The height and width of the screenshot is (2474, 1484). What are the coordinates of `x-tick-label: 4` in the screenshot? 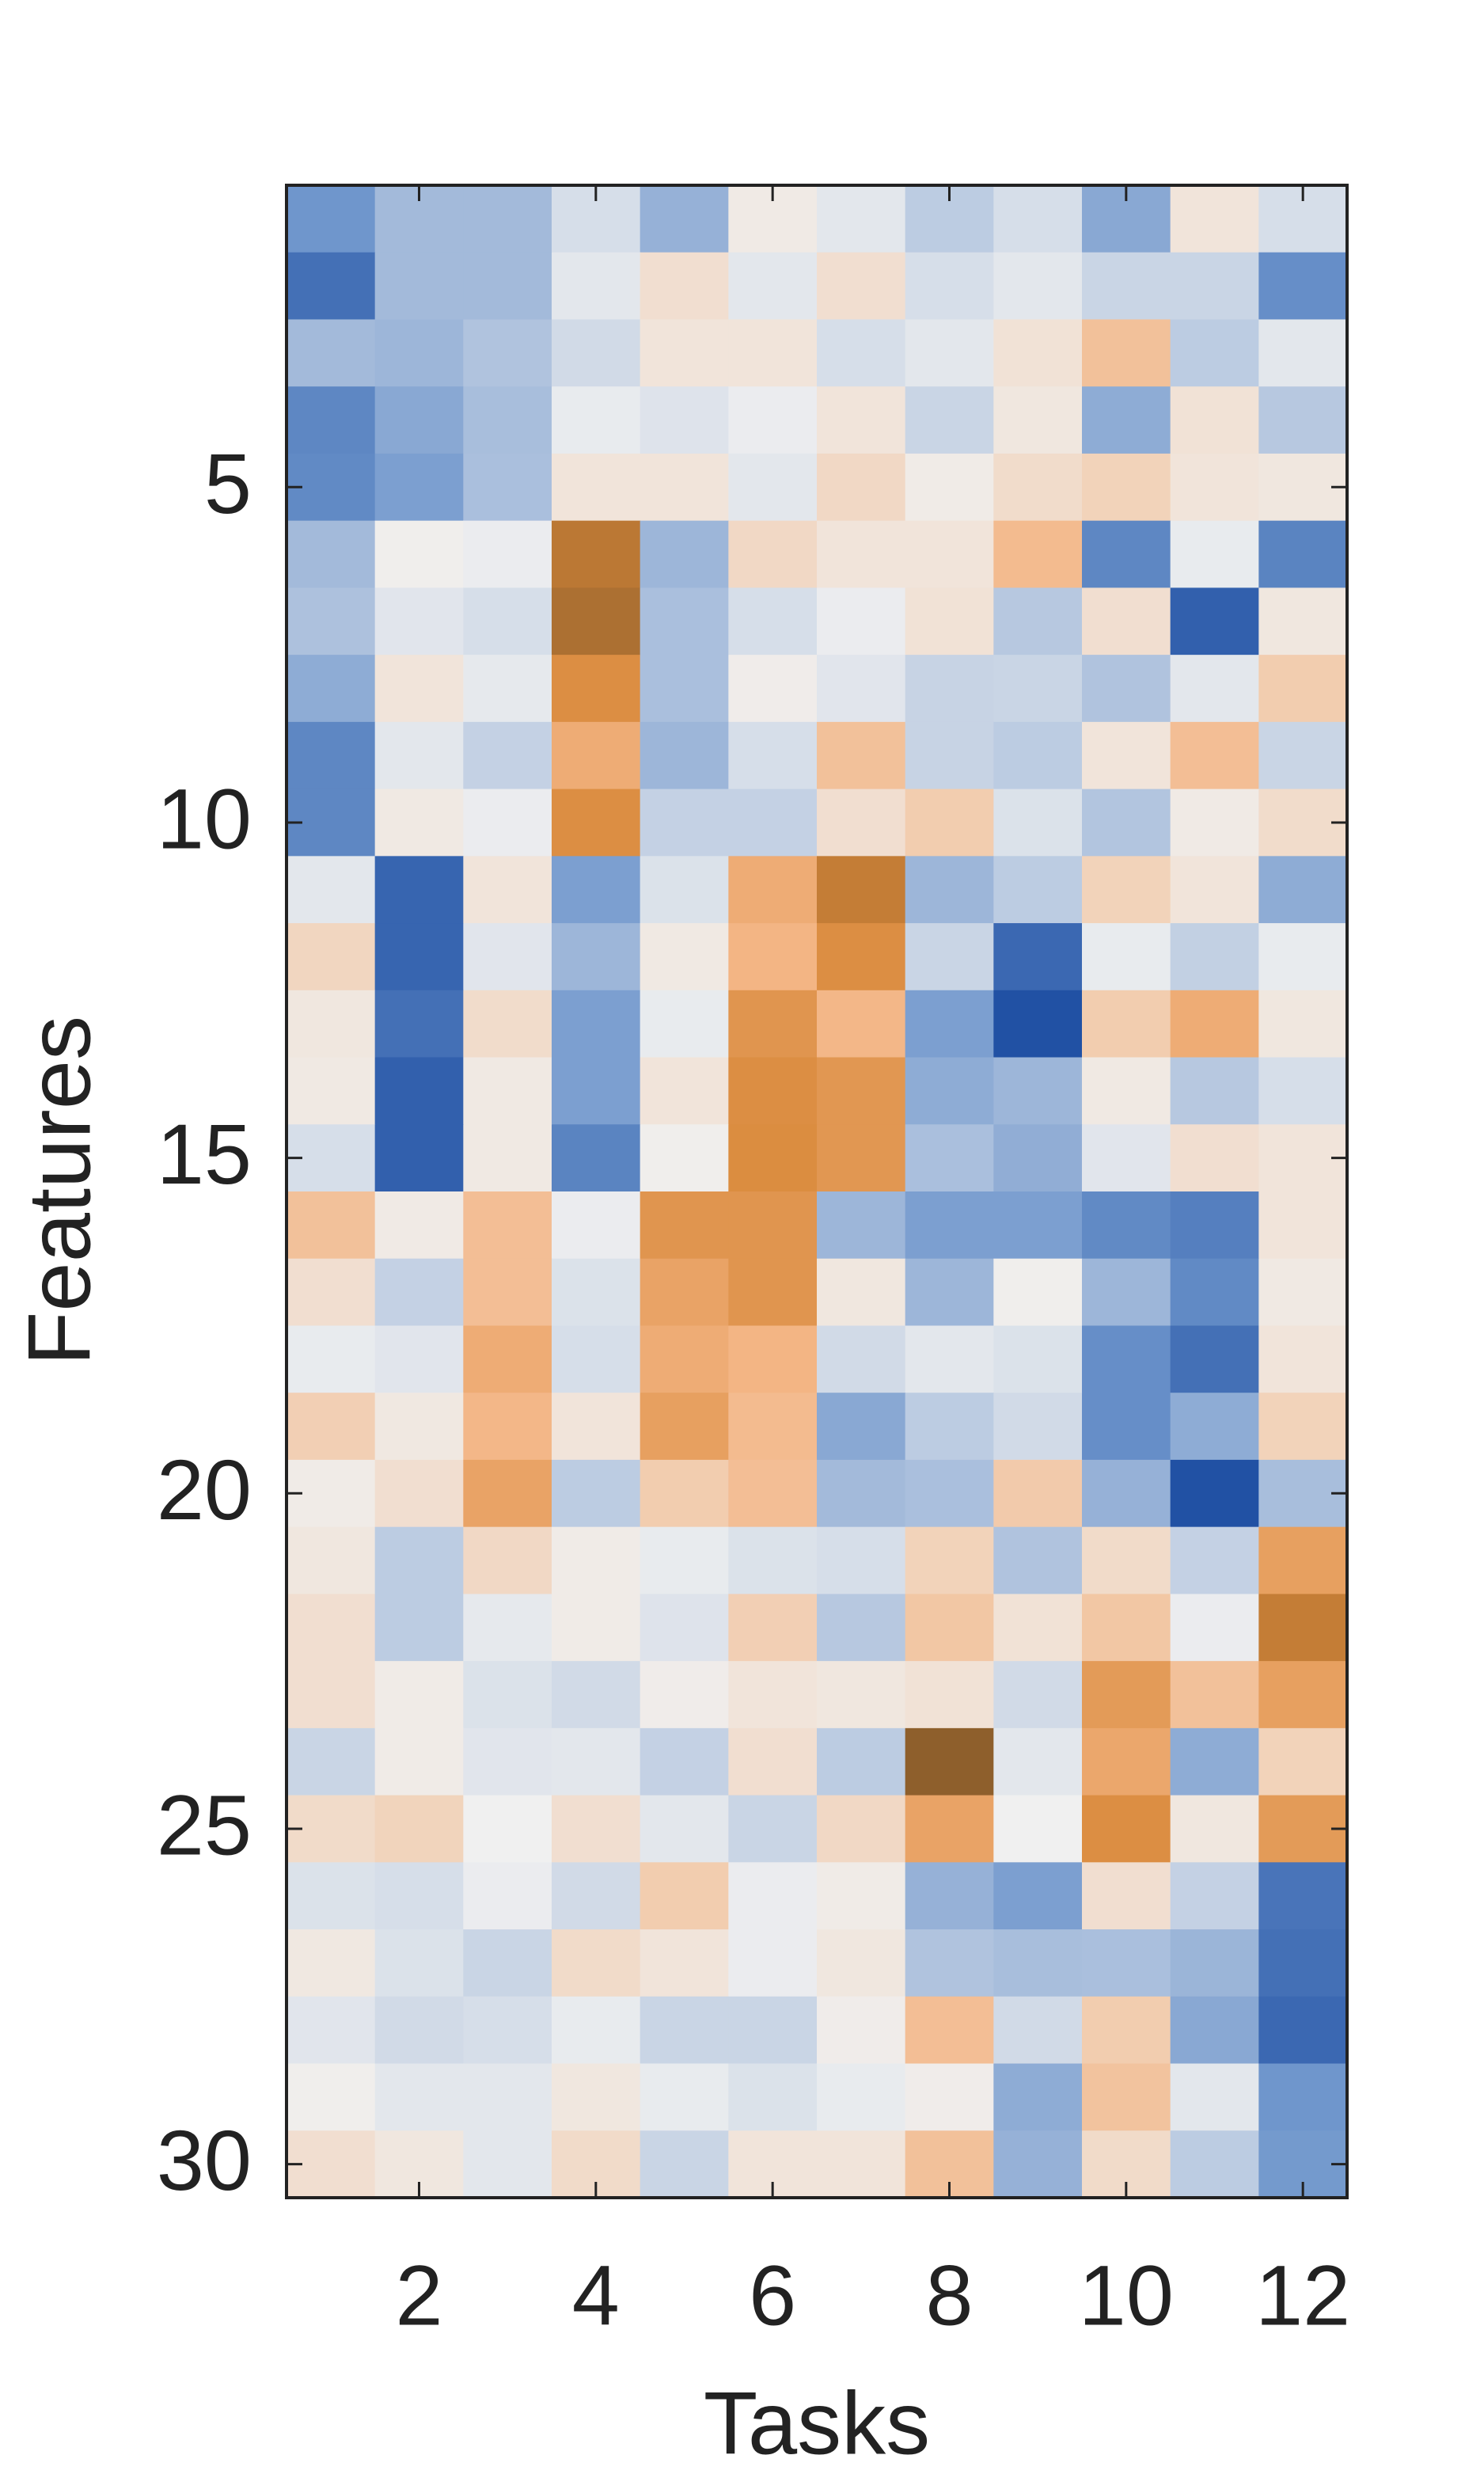 It's located at (596, 2295).